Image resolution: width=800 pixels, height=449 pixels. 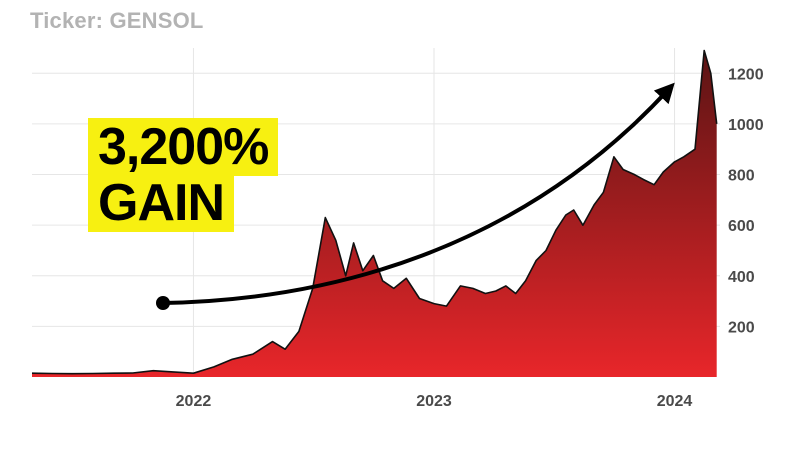 I want to click on y-axis: 200 400 600 800 1000 1200, so click(x=746, y=201).